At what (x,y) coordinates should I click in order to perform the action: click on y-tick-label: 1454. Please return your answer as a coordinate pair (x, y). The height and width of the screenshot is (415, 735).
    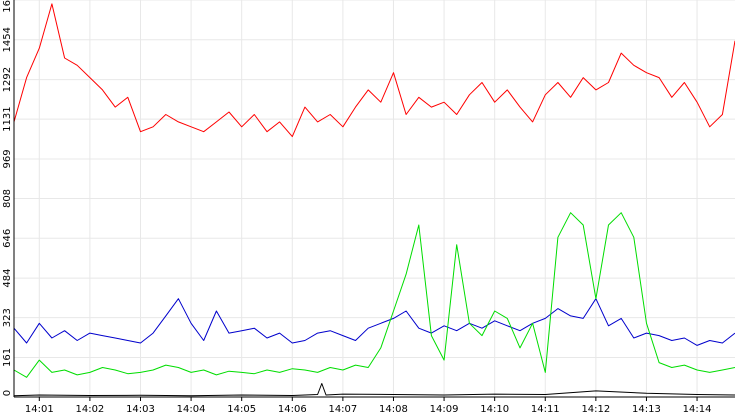
    Looking at the image, I should click on (7, 39).